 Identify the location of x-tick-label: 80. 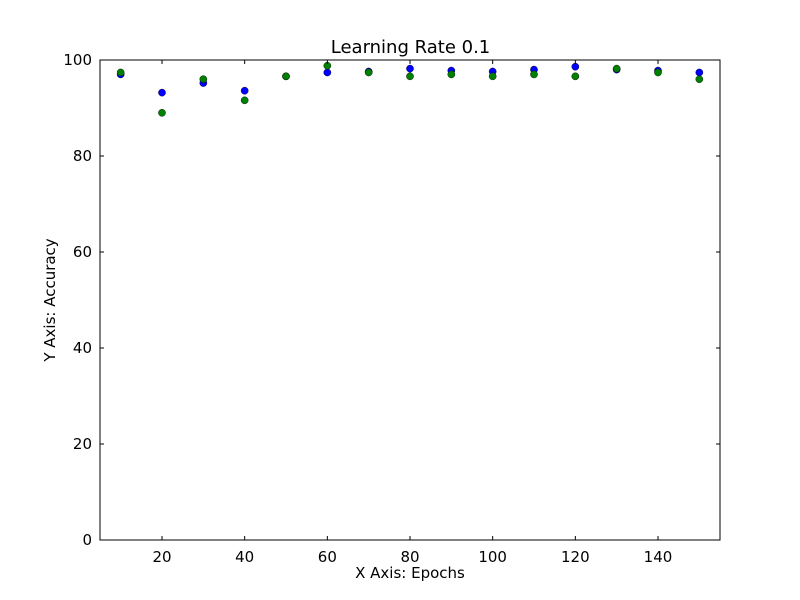
(409, 557).